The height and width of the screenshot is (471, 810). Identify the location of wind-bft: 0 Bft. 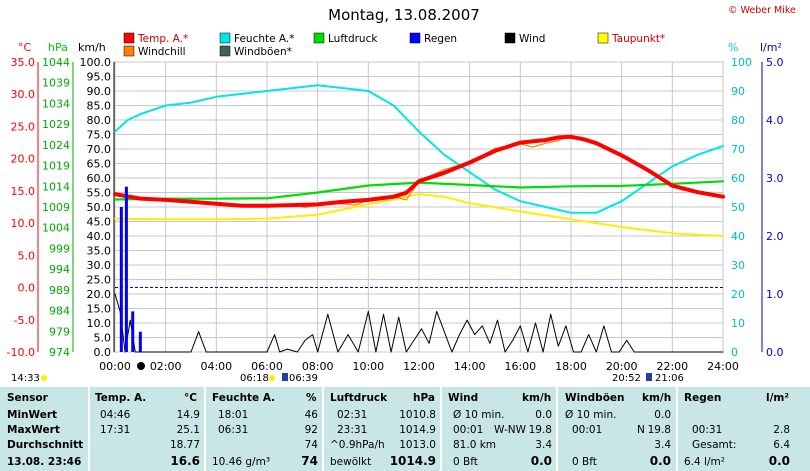
(465, 462).